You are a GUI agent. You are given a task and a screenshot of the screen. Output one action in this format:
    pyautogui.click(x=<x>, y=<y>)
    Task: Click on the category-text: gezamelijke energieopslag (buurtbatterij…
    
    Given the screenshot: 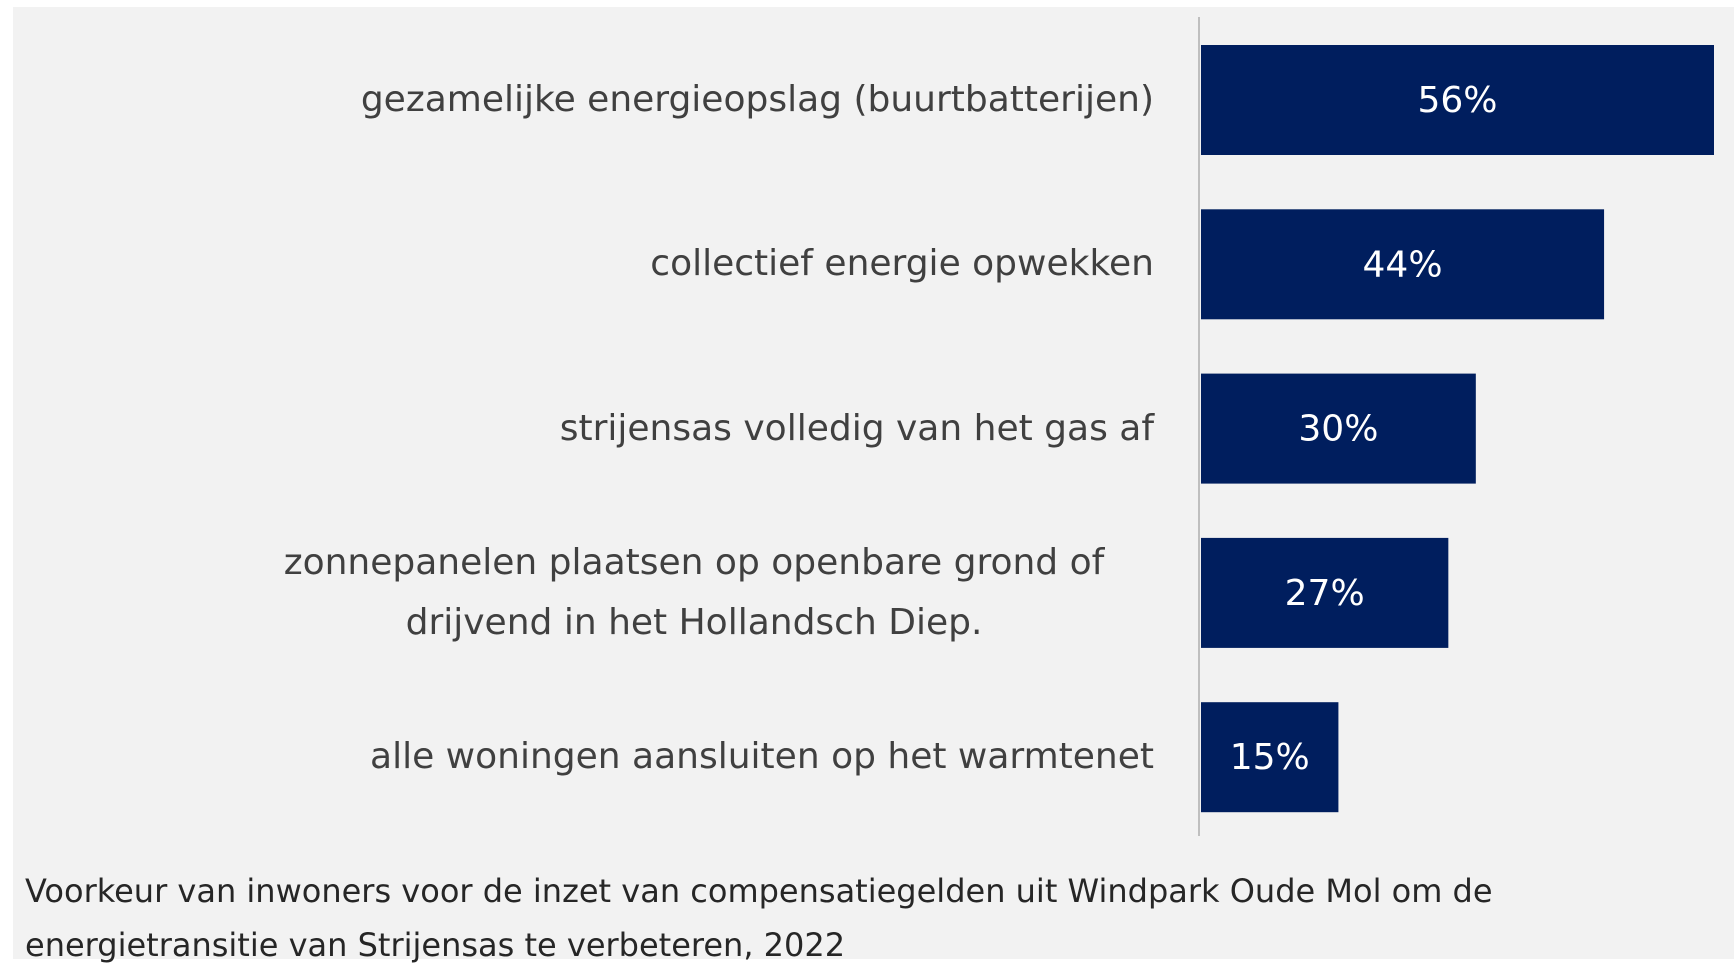 What is the action you would take?
    pyautogui.click(x=757, y=99)
    